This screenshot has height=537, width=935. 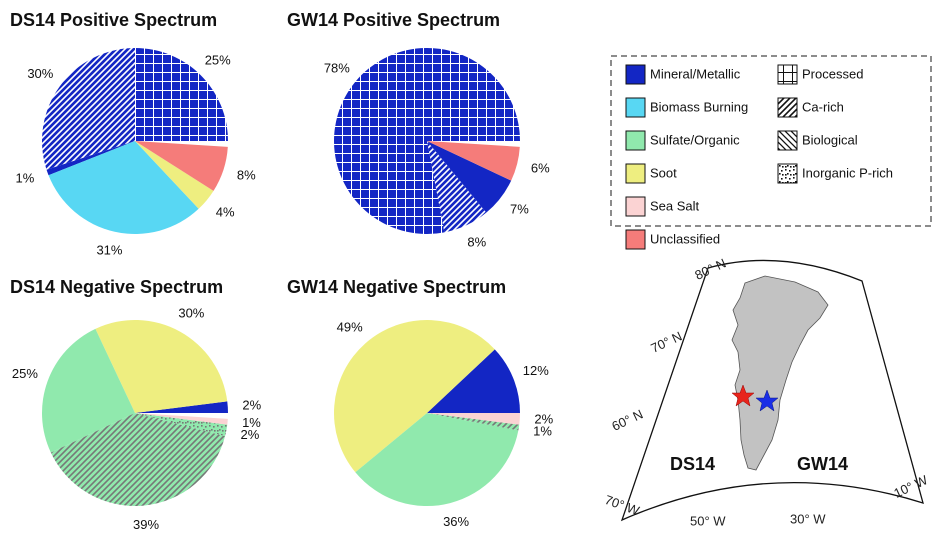 I want to click on lon-label: 30° W, so click(x=808, y=518).